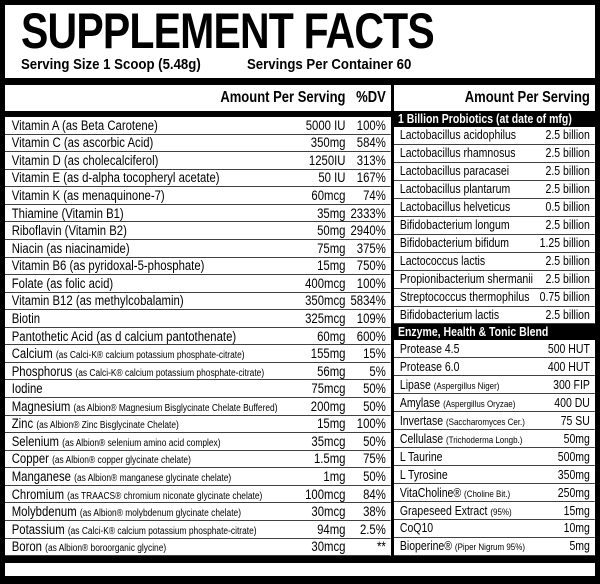 This screenshot has height=584, width=600. Describe the element at coordinates (198, 214) in the screenshot. I see `nutrient-row: Thiamine (Vitamin B1) 35mg 2333%` at that location.